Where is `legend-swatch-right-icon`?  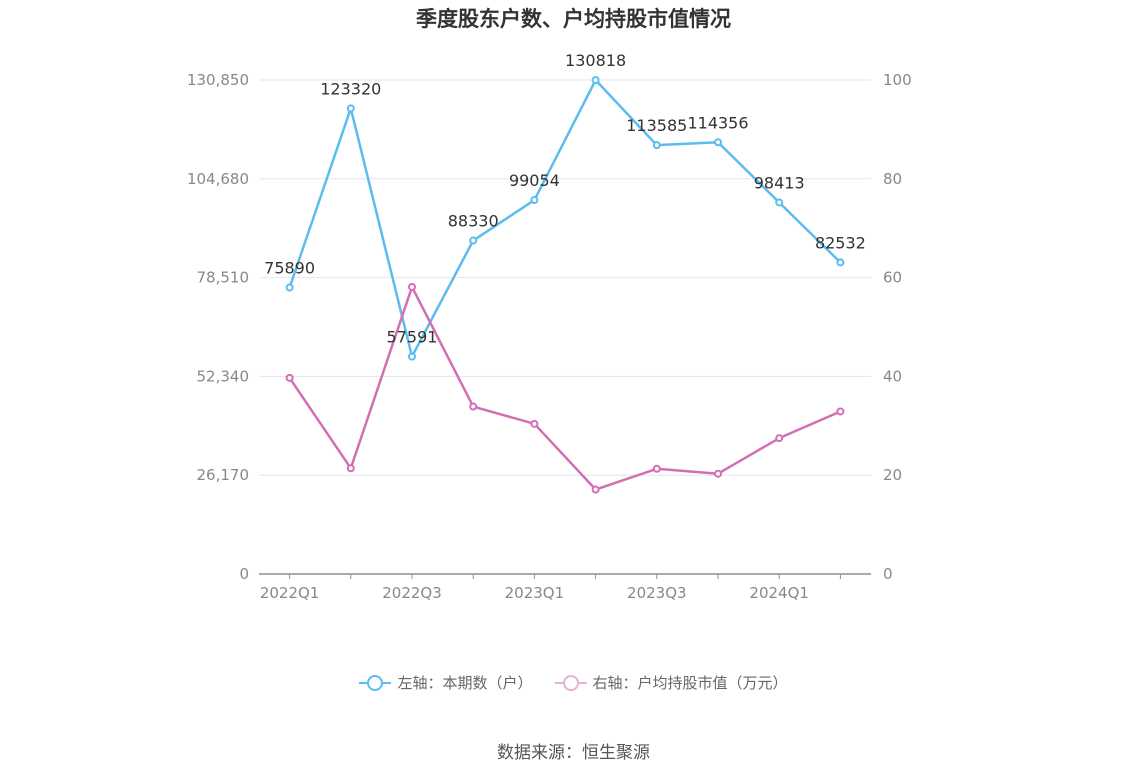 legend-swatch-right-icon is located at coordinates (570, 682).